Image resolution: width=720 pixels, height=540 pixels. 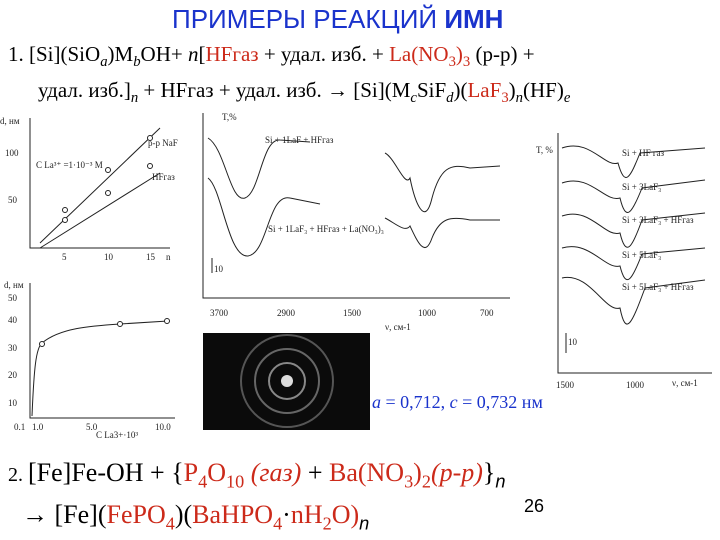 What do you see at coordinates (92, 427) in the screenshot?
I see `tick: 5.0` at bounding box center [92, 427].